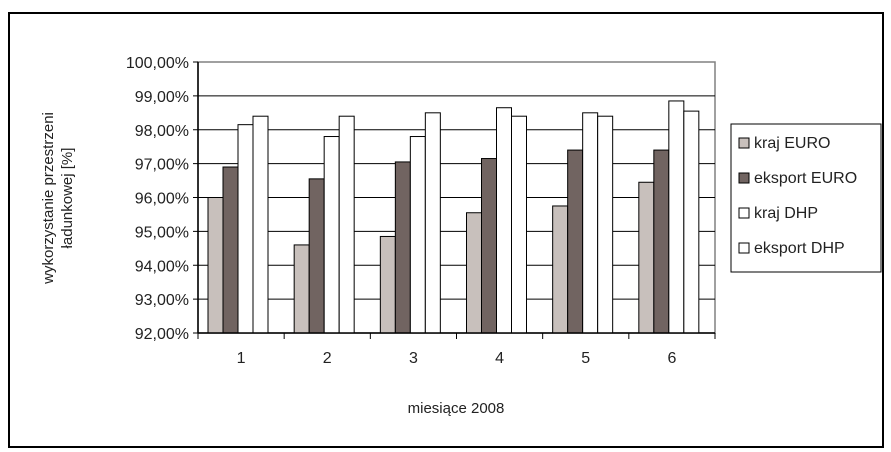 The image size is (891, 452). What do you see at coordinates (162, 266) in the screenshot?
I see `y-tick-label: 94,00%` at bounding box center [162, 266].